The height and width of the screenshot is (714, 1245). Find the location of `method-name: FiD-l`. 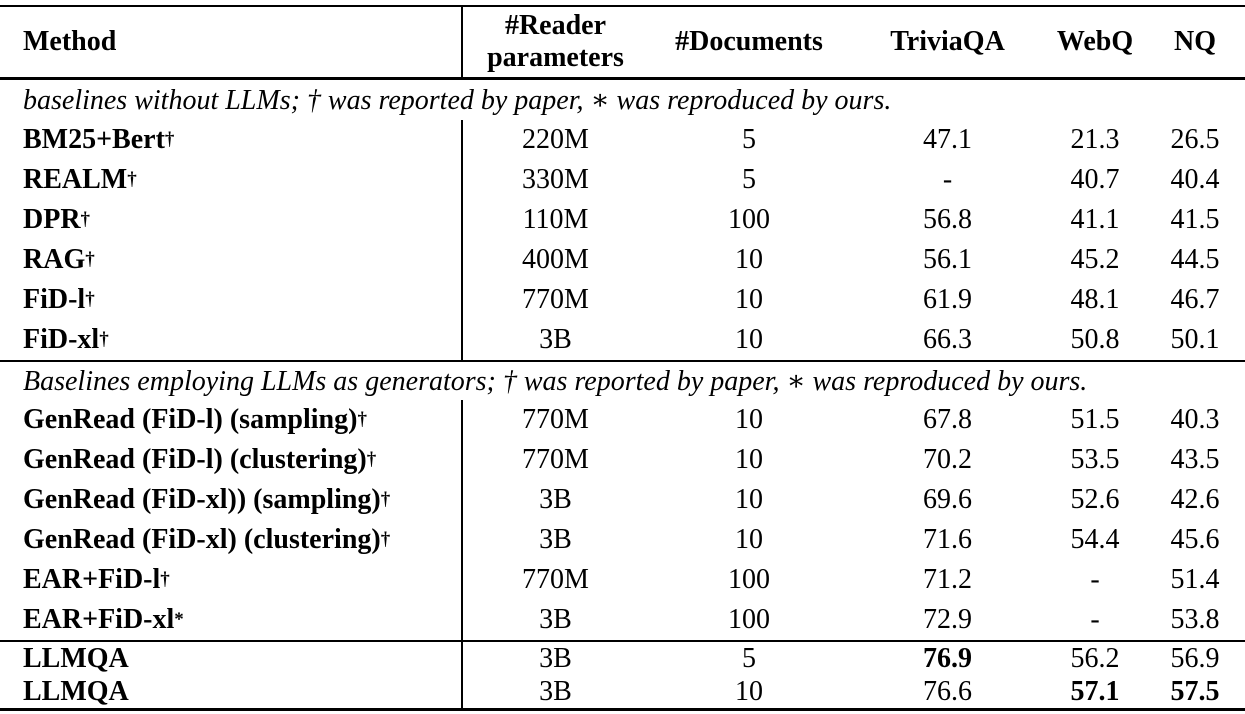

method-name: FiD-l is located at coordinates (54, 299).